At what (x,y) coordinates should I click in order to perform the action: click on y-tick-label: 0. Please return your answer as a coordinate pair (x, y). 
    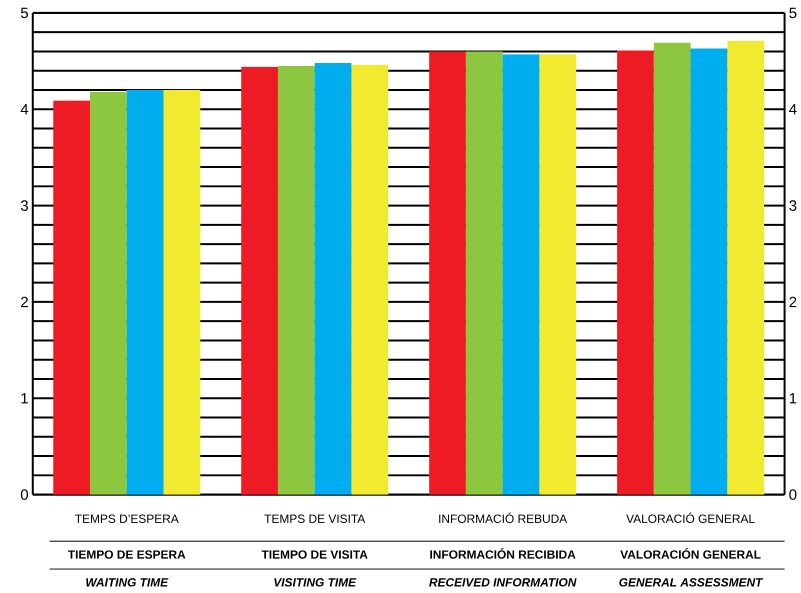
    Looking at the image, I should click on (24, 494).